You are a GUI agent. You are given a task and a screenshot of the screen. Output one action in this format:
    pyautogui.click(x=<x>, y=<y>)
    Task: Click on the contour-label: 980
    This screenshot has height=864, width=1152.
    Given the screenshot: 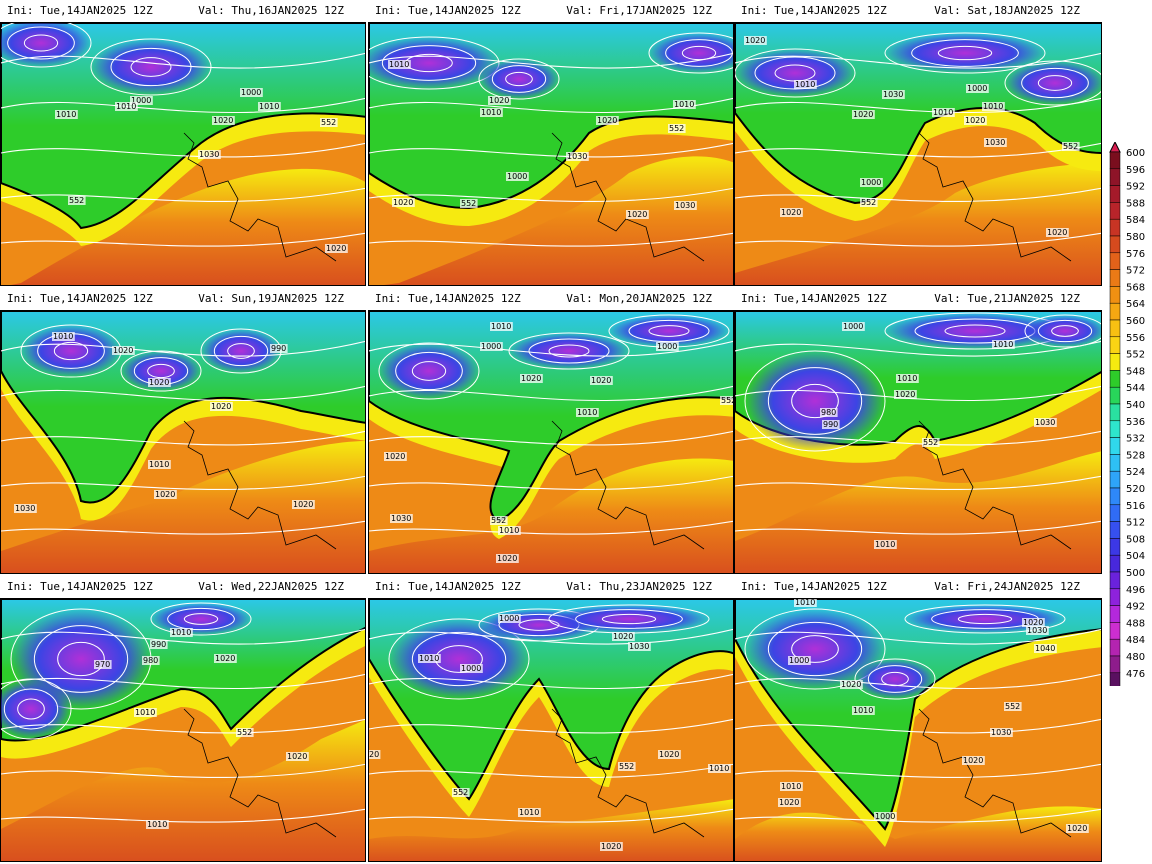 What is the action you would take?
    pyautogui.click(x=828, y=412)
    